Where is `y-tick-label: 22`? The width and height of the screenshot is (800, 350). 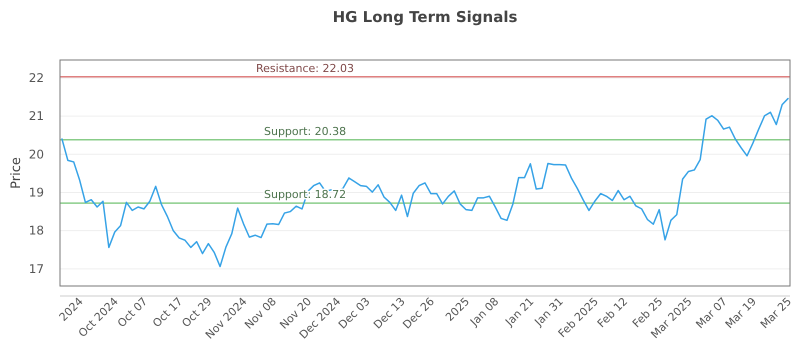 y-tick-label: 22 is located at coordinates (36, 77).